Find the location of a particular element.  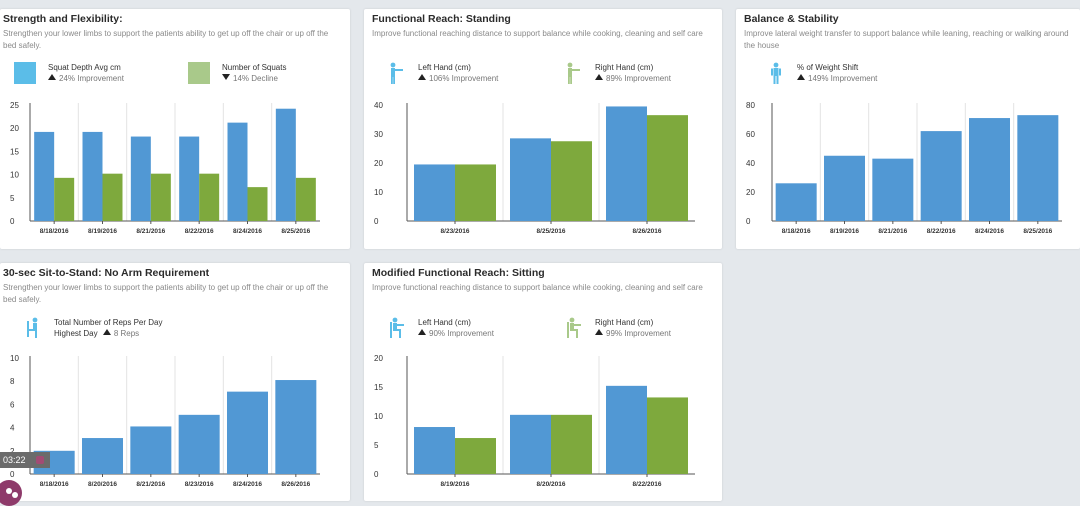

x-tick-label: 8/21/2016 is located at coordinates (150, 484).